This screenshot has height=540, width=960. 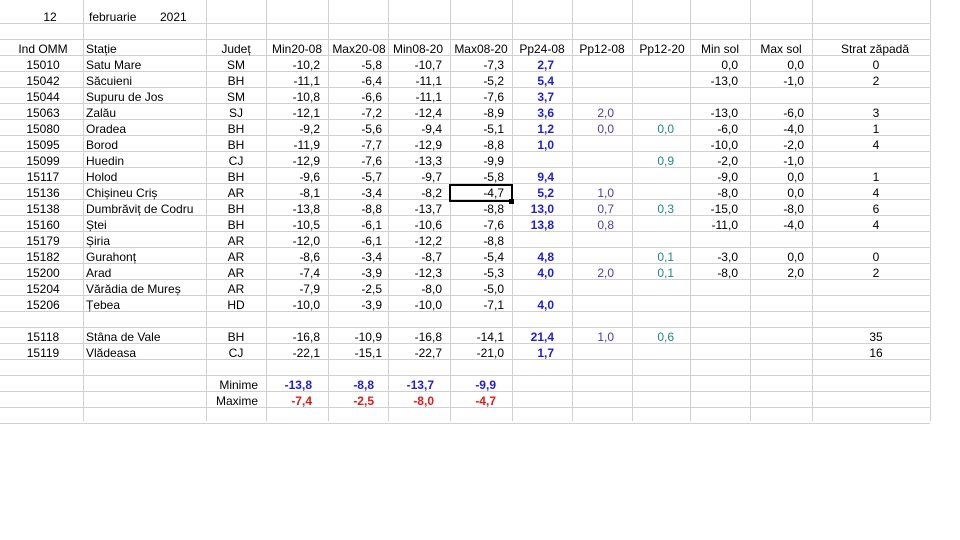 What do you see at coordinates (665, 161) in the screenshot?
I see `pp12b-cell: 0,9` at bounding box center [665, 161].